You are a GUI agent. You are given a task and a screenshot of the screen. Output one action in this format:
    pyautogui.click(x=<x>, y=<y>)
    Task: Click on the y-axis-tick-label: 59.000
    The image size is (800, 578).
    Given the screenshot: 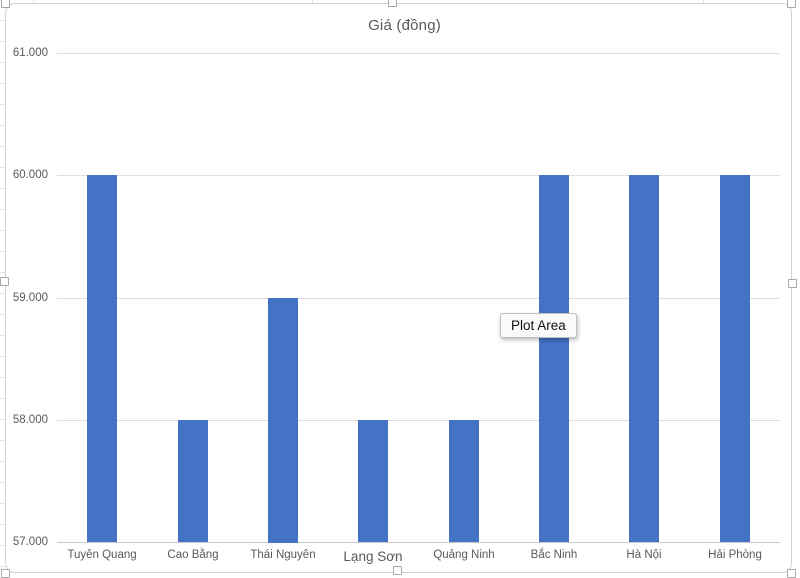 What is the action you would take?
    pyautogui.click(x=30, y=298)
    